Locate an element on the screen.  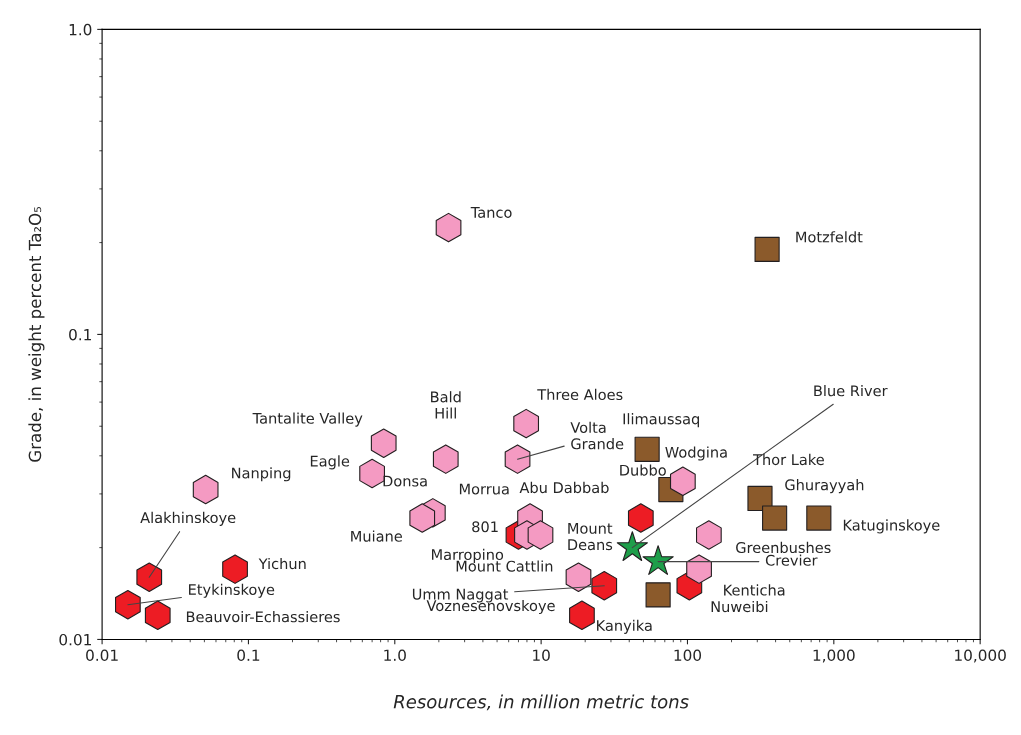
annotation: Ilimaussaq is located at coordinates (661, 420).